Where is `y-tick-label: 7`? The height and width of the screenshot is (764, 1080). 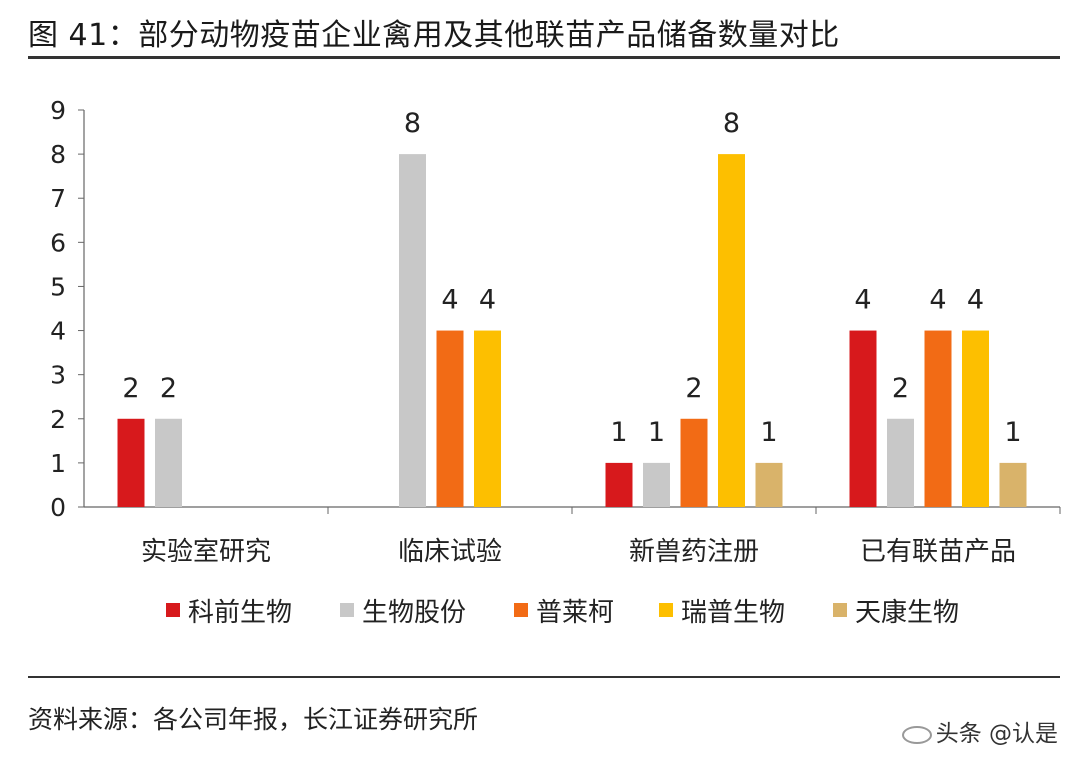 y-tick-label: 7 is located at coordinates (58, 198).